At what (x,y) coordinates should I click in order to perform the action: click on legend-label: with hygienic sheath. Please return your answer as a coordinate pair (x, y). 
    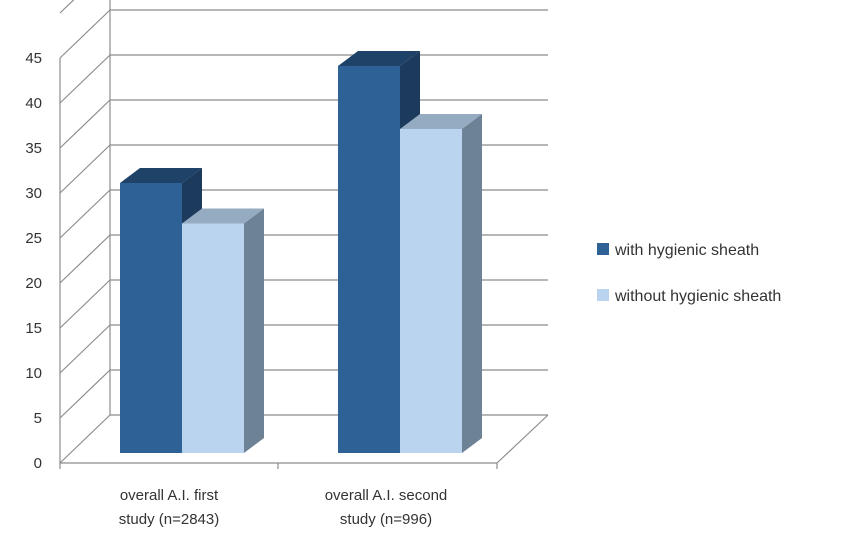
    Looking at the image, I should click on (686, 250).